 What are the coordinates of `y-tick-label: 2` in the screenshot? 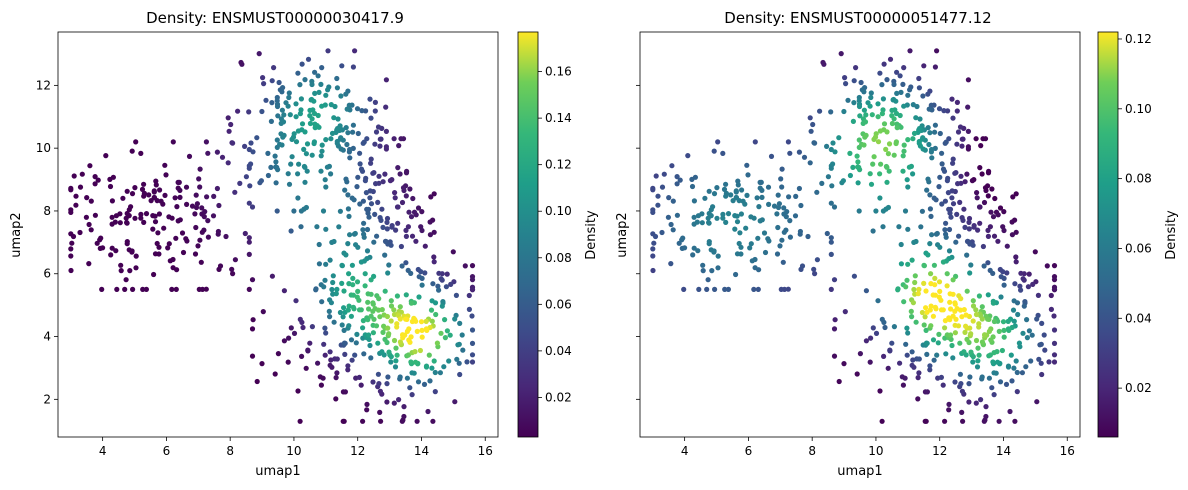 It's located at (47, 399).